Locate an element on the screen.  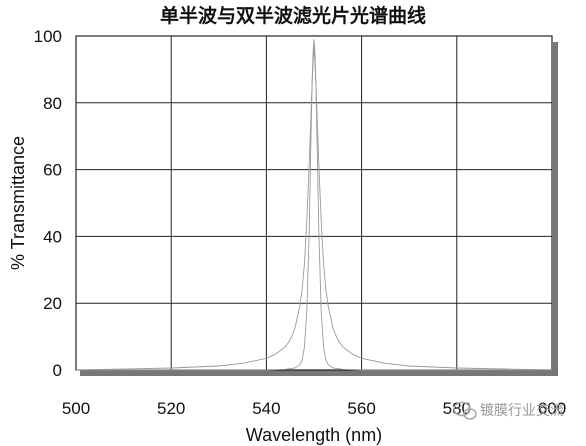
x-tick-labels: 500 520 540 560 580 600 is located at coordinates (314, 408).